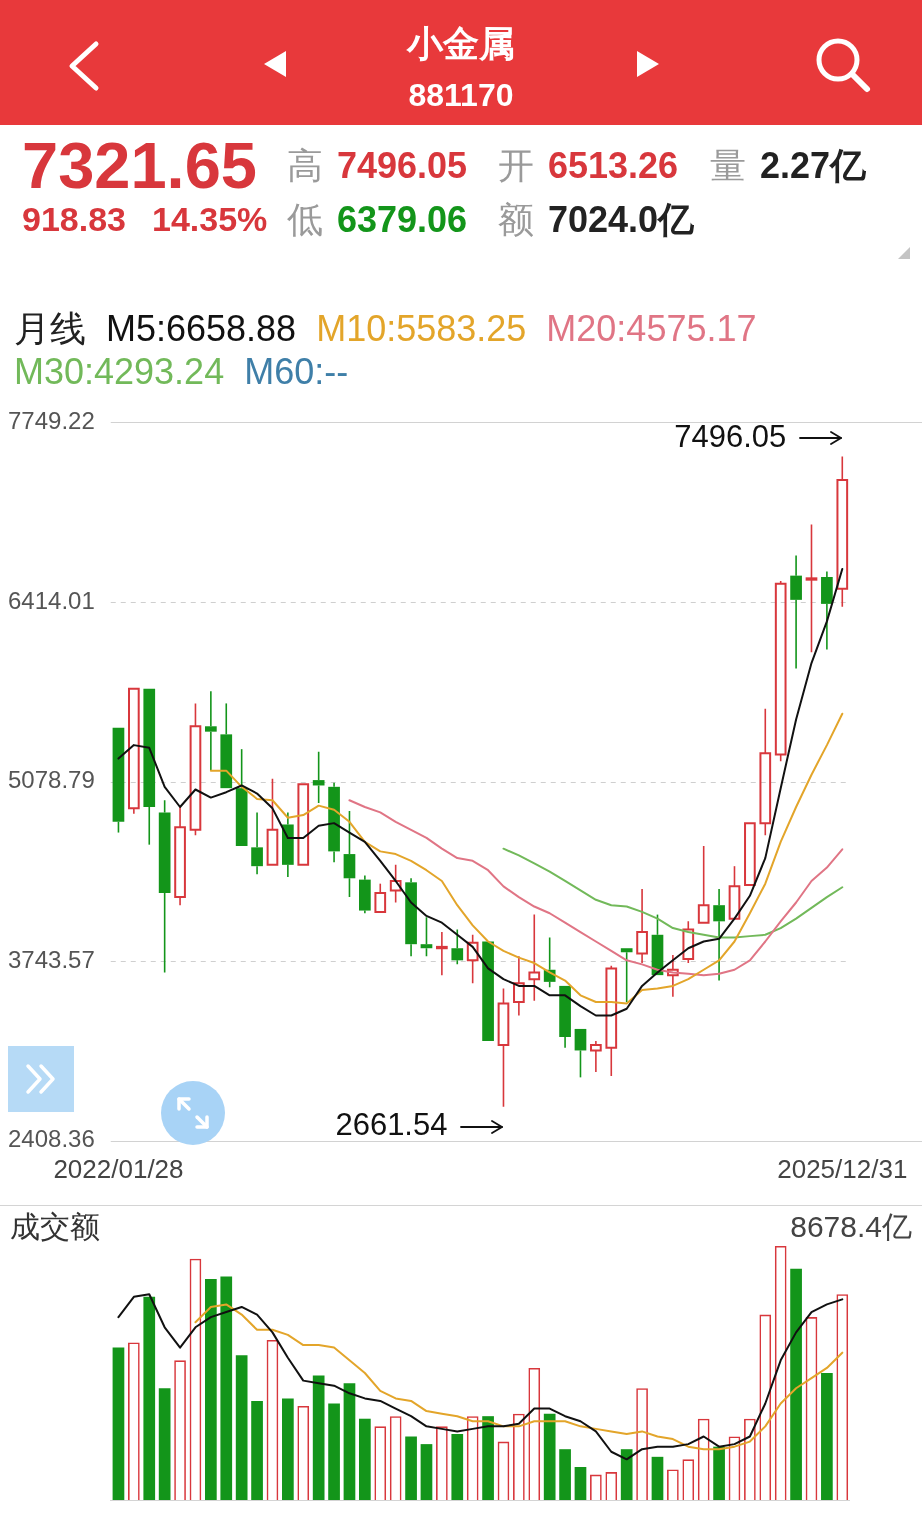 The height and width of the screenshot is (1523, 922). I want to click on x-tick-label: 2025/12/31, so click(842, 1168).